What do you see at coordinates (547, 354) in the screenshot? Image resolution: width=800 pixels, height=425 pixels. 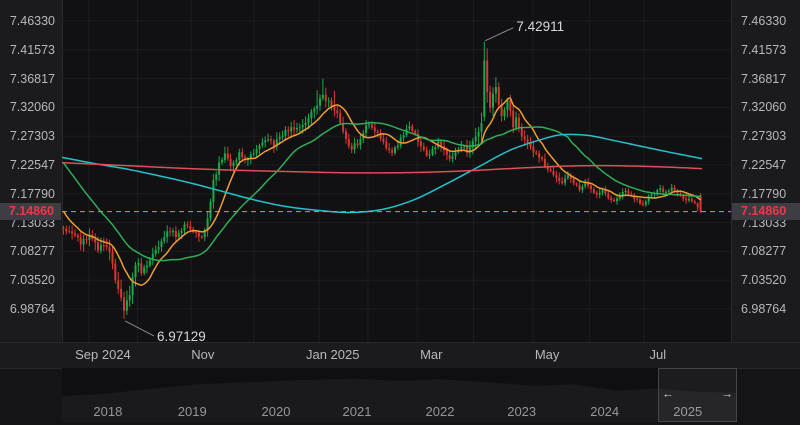 I see `x-axis-tick-label: May` at bounding box center [547, 354].